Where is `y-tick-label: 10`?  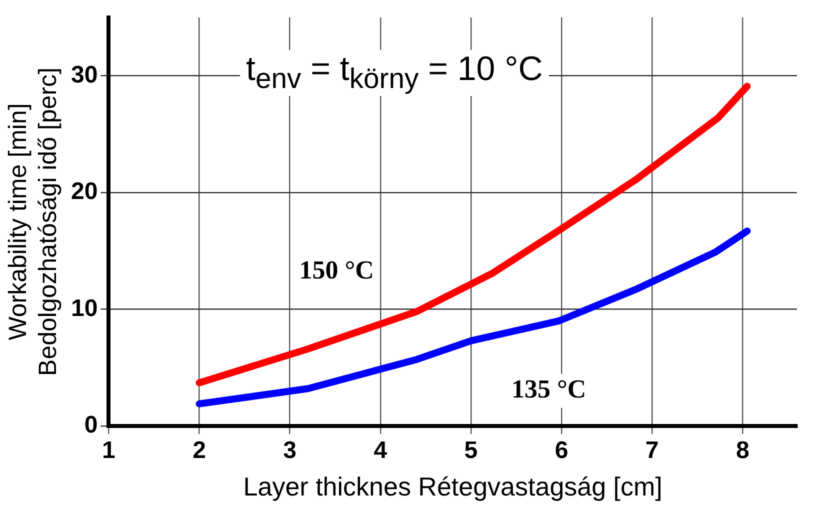 y-tick-label: 10 is located at coordinates (84, 308).